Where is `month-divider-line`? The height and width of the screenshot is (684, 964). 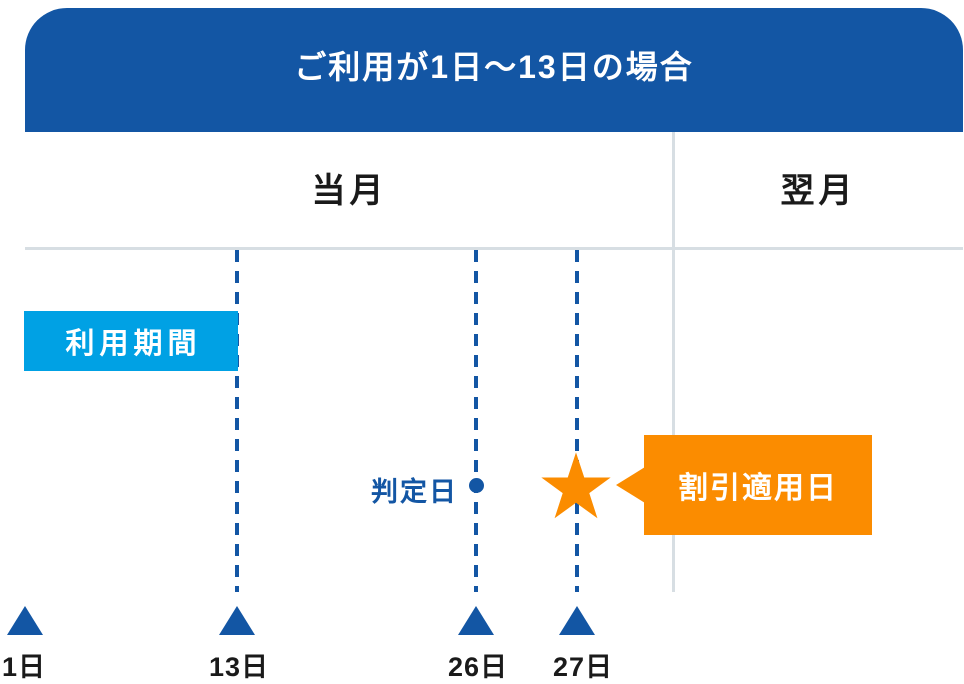 month-divider-line is located at coordinates (673, 362).